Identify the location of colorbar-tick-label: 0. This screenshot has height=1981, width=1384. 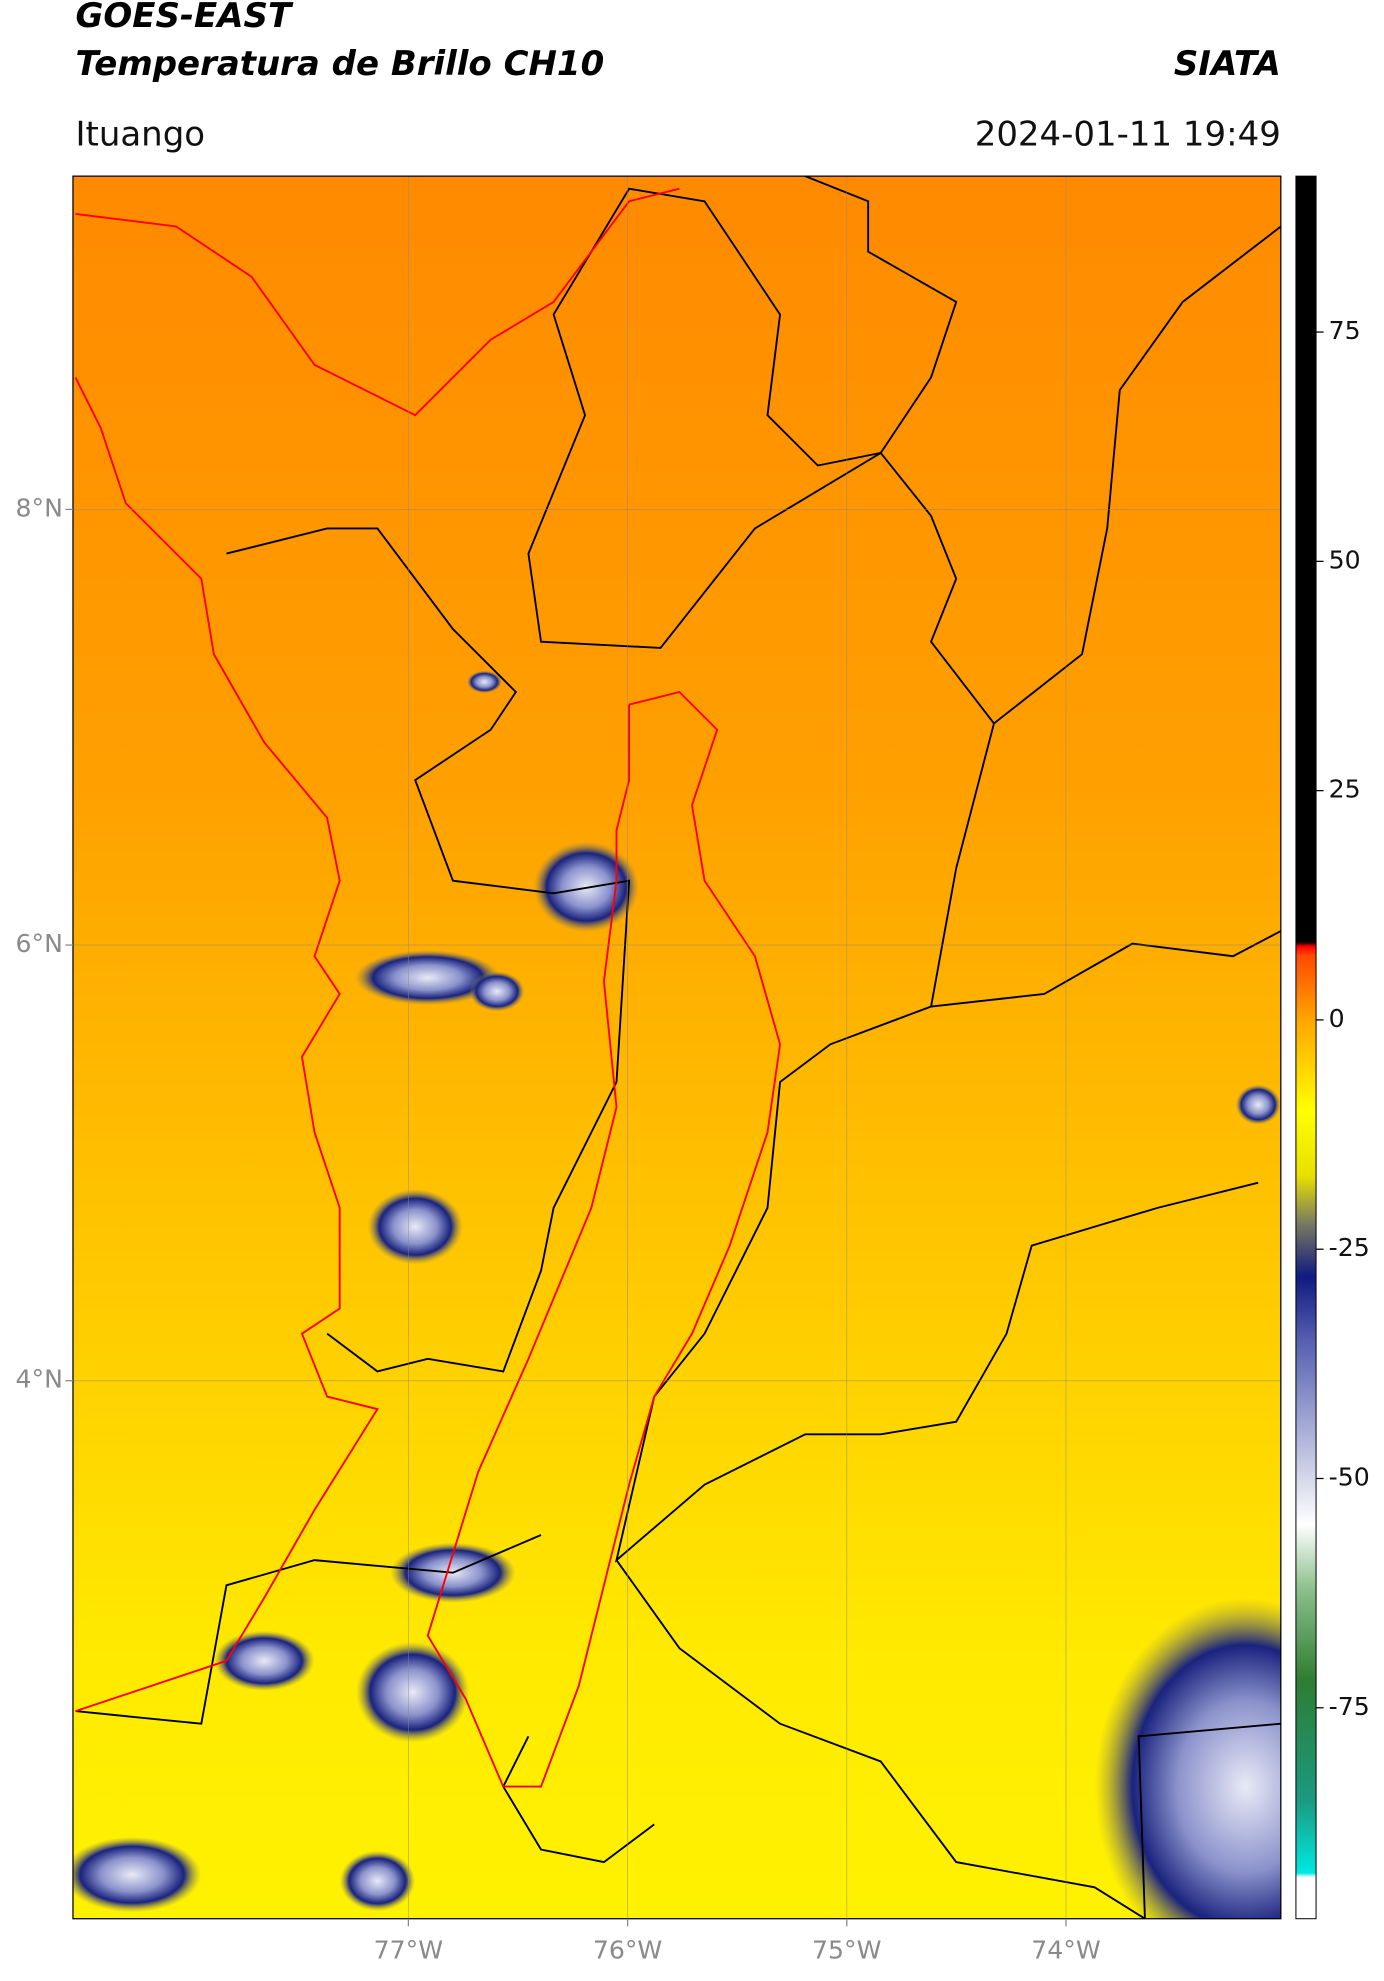
(1337, 1018).